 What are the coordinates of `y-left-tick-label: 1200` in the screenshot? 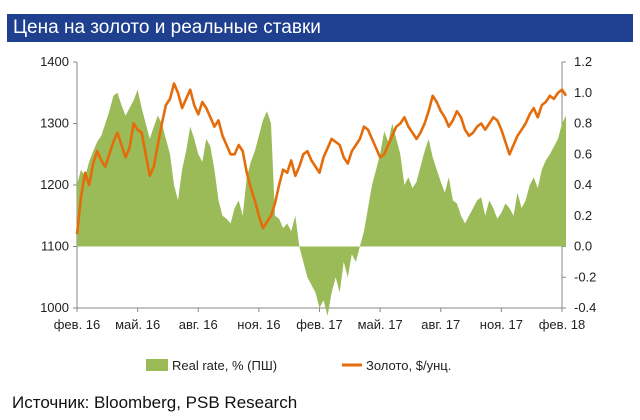 It's located at (54, 184).